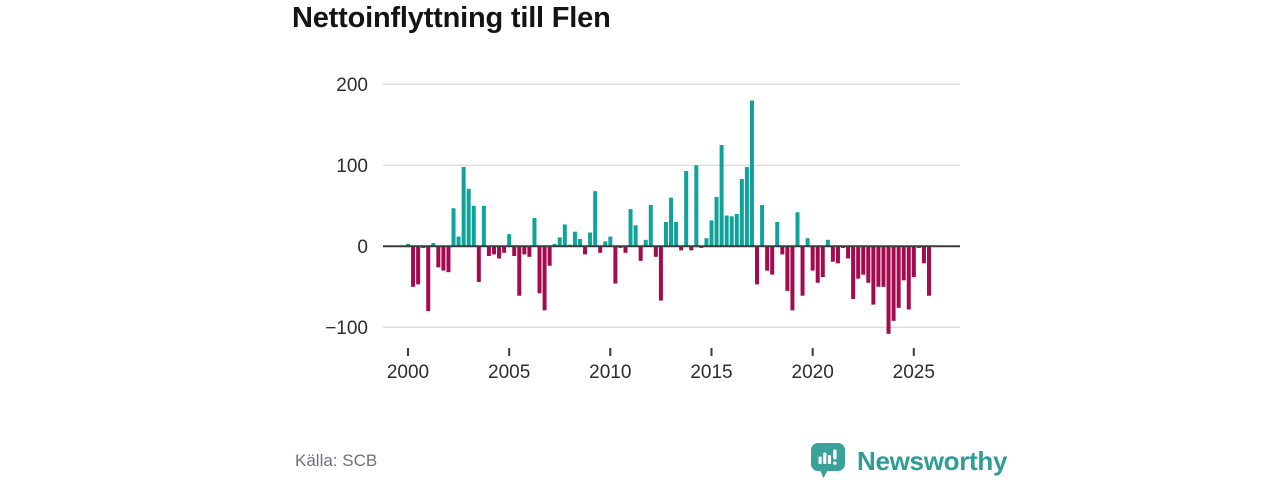 The width and height of the screenshot is (1280, 480). What do you see at coordinates (509, 372) in the screenshot?
I see `x-axis-label: 2005` at bounding box center [509, 372].